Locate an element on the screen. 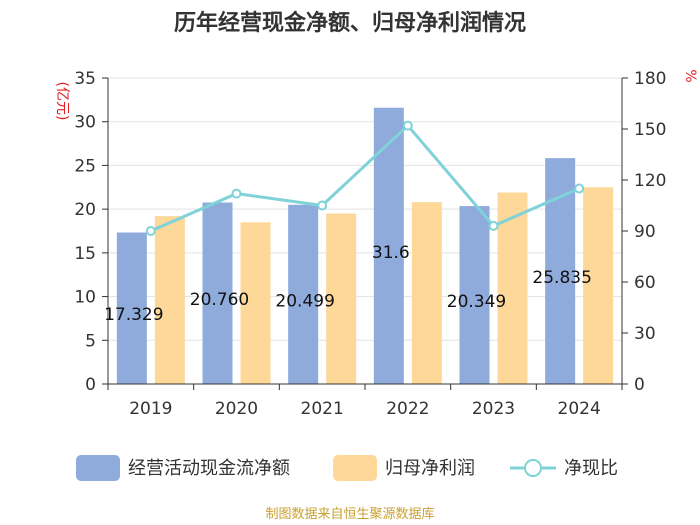 Image resolution: width=700 pixels, height=525 pixels. legend-swatch-cash-flow is located at coordinates (98, 468).